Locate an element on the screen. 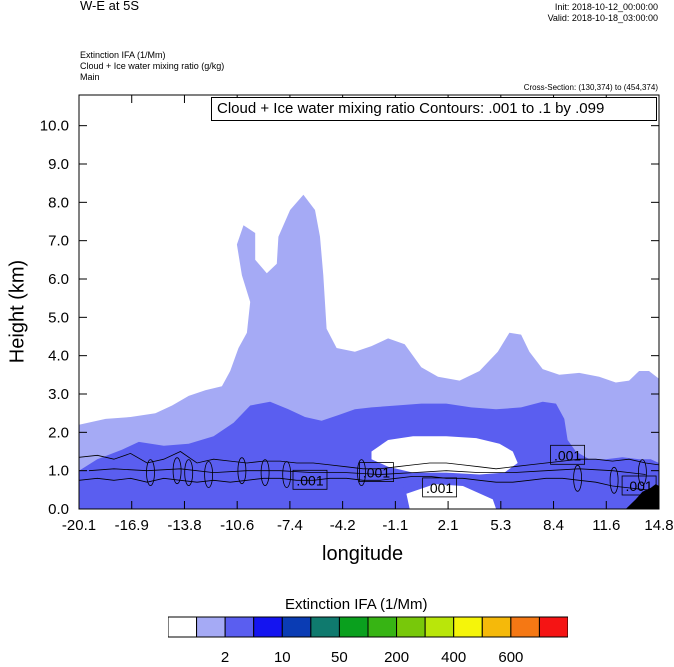 The image size is (674, 667). x-tick-label: -4.2 is located at coordinates (343, 525).